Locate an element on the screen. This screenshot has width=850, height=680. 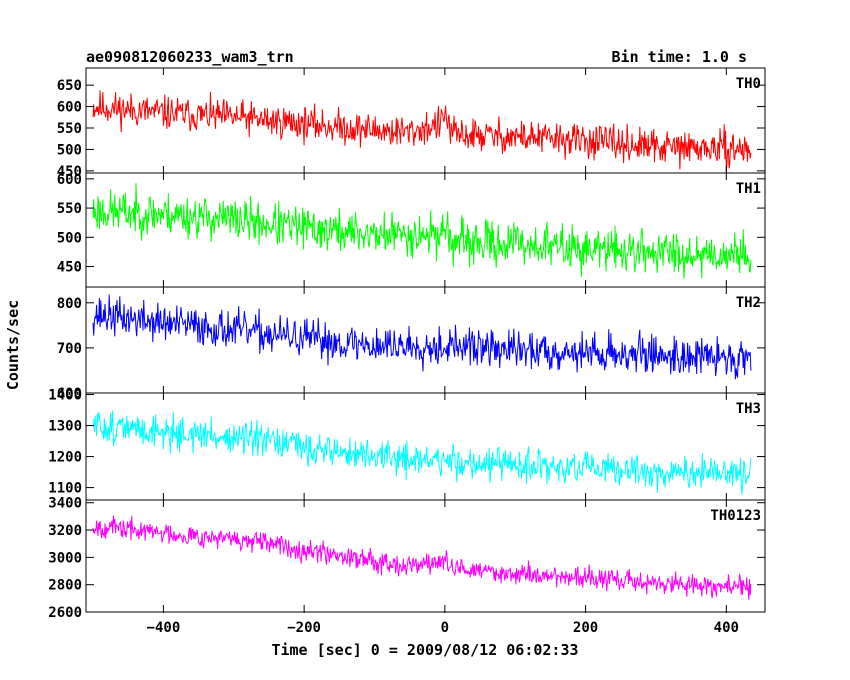
panel-name-label: TH3 is located at coordinates (748, 409).